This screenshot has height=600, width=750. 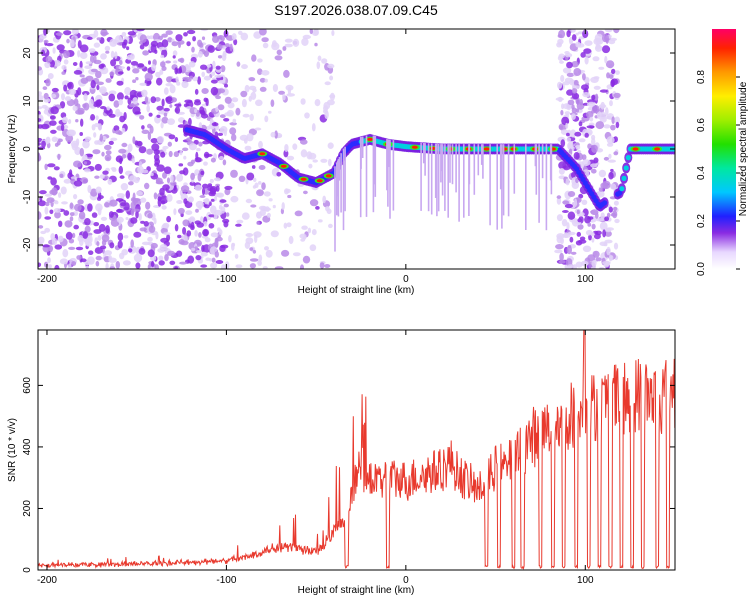 I want to click on y-tick-label: -20, so click(x=27, y=244).